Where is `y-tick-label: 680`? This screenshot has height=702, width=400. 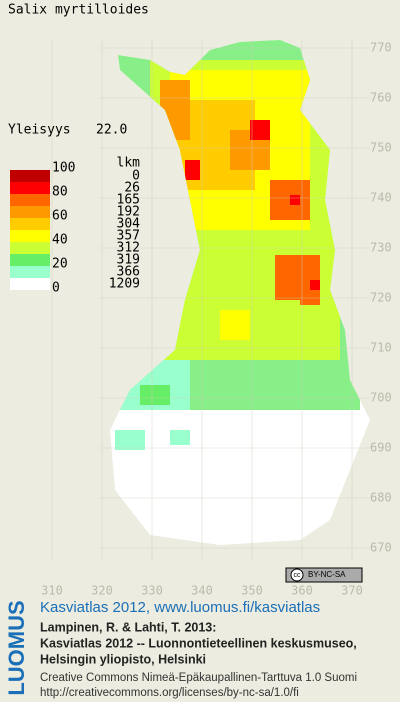
y-tick-label: 680 is located at coordinates (381, 498).